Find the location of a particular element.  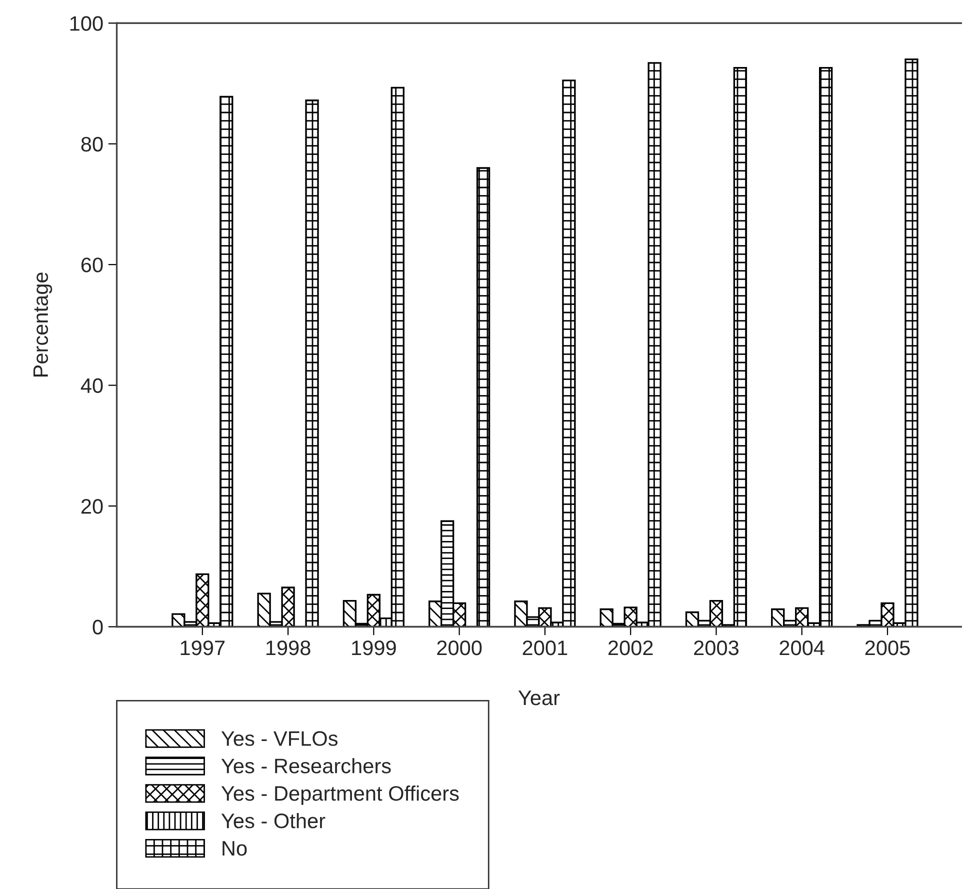

y-tick-label: 40 is located at coordinates (91, 386).